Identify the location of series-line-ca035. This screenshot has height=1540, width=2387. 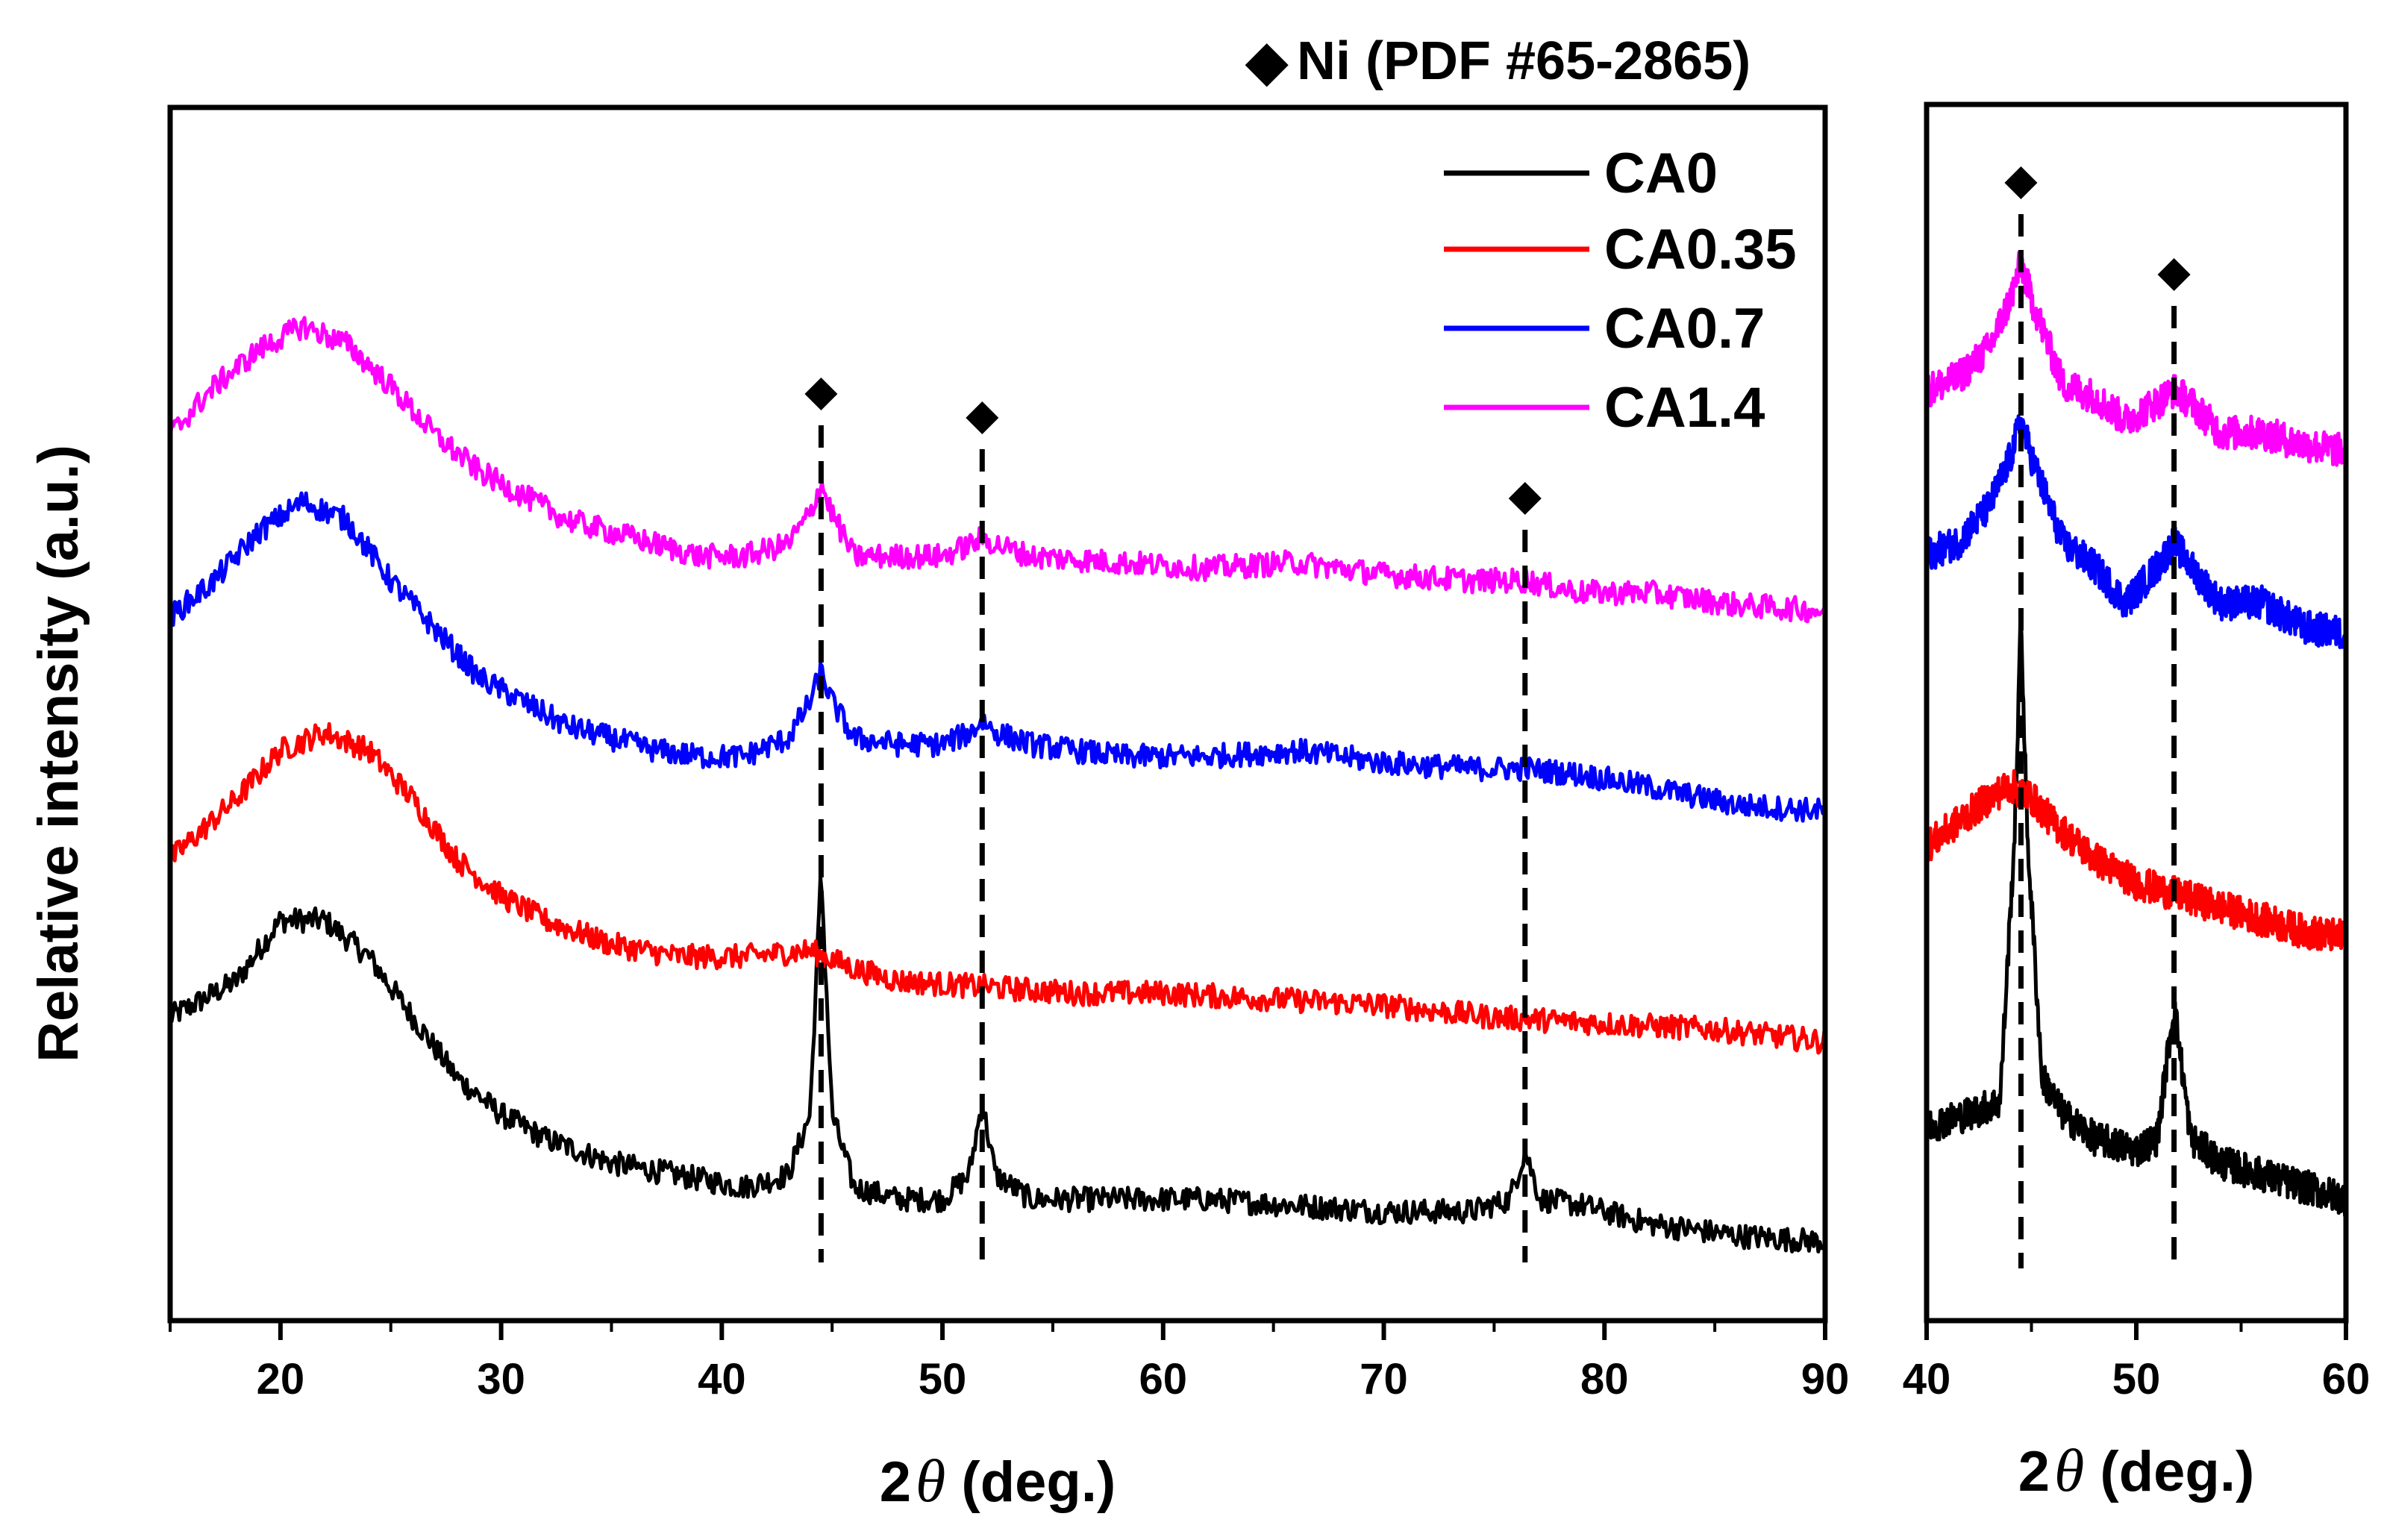
(2135, 860).